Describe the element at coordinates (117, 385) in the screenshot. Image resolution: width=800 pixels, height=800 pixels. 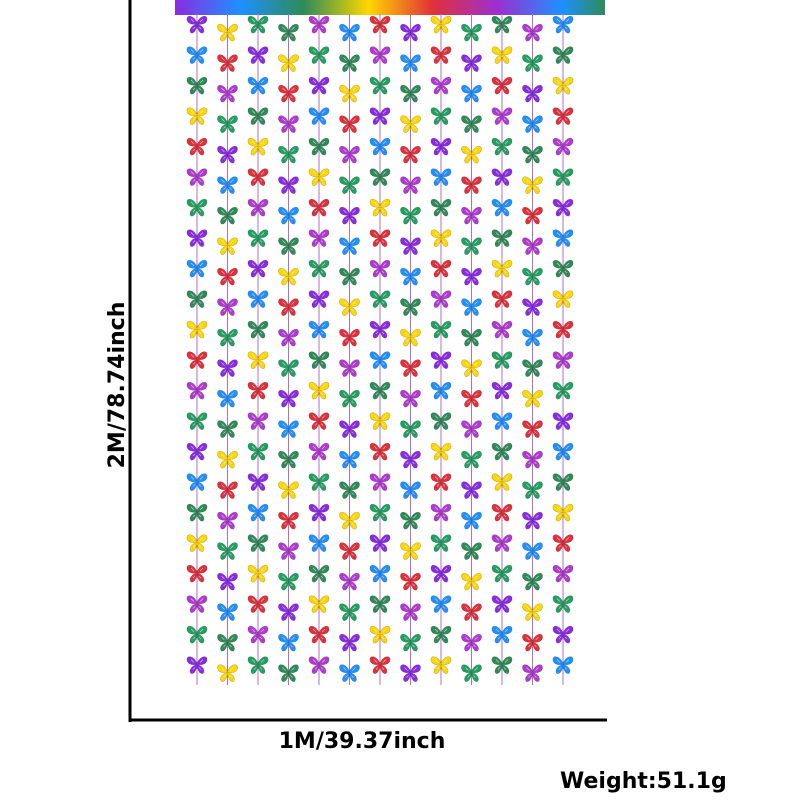
I see `height-label: 2M/78.74inch` at that location.